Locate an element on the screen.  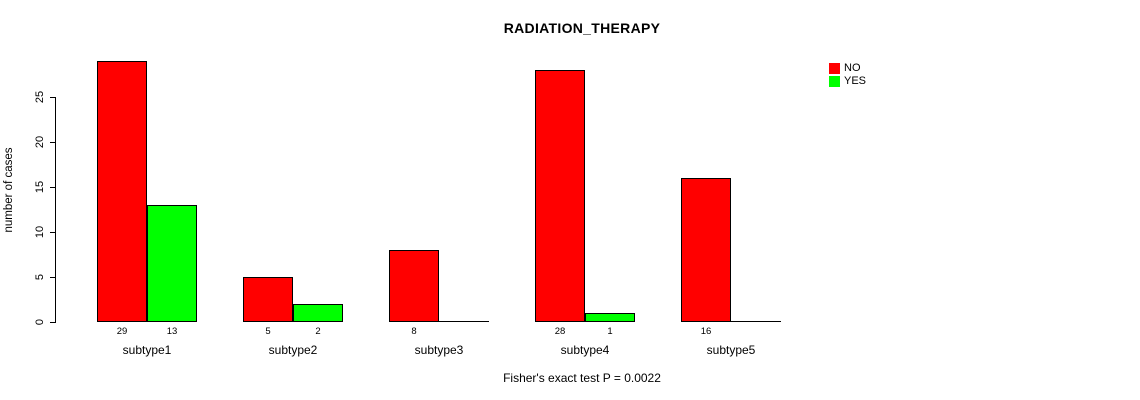
bar-value-label: 2 is located at coordinates (318, 331).